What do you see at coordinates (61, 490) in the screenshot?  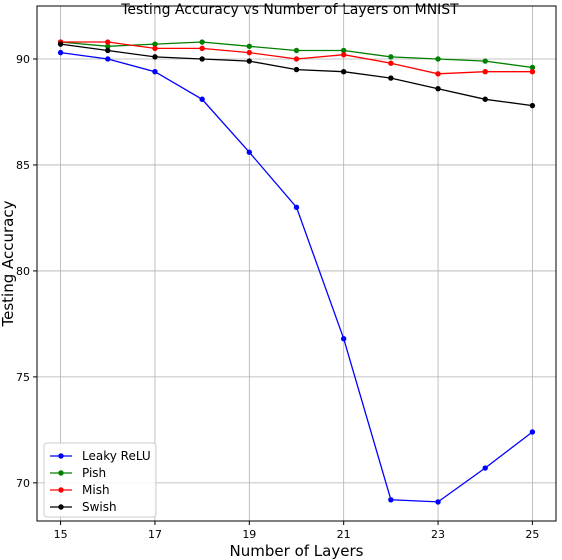 I see `legend-marker-mish` at bounding box center [61, 490].